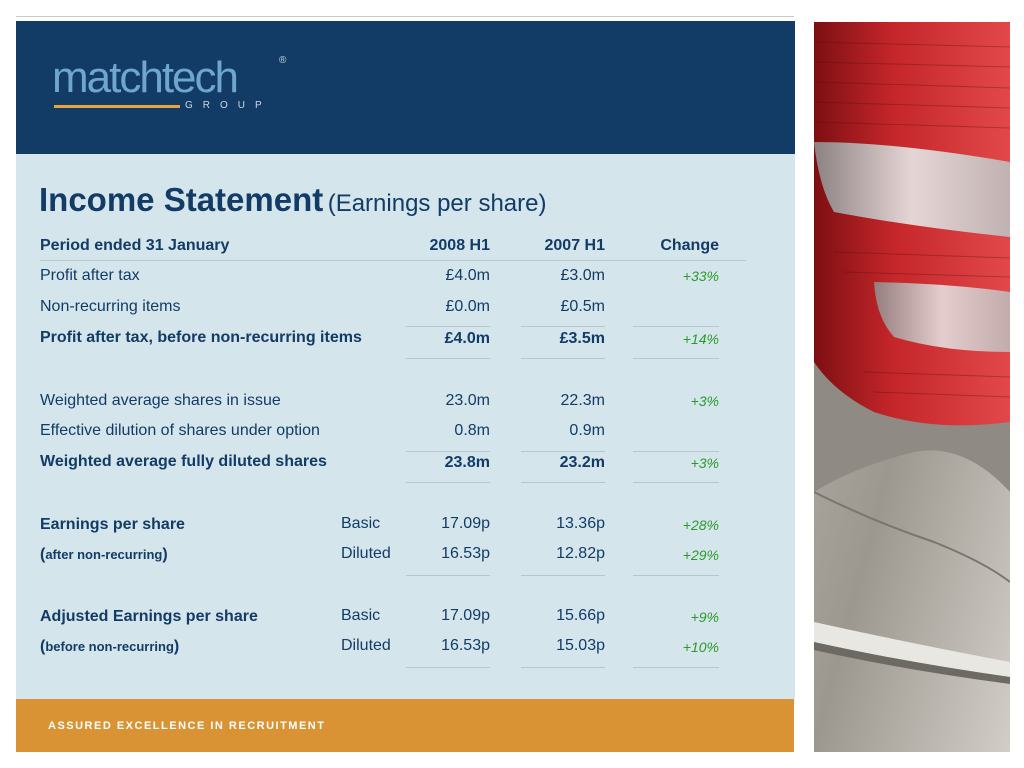 The height and width of the screenshot is (768, 1024). Describe the element at coordinates (43, 554) in the screenshot. I see `eps-note-open: (` at that location.